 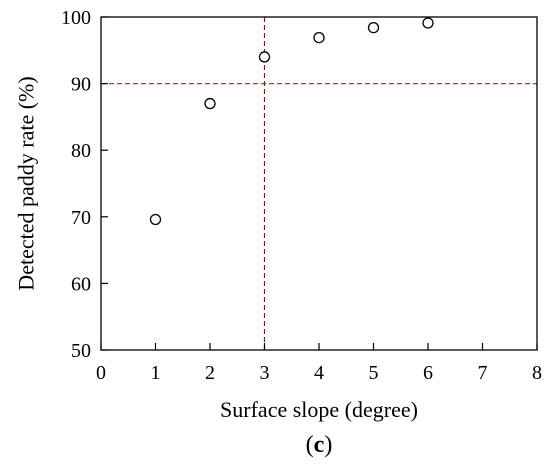 I want to click on x-tick-label: 4, so click(x=319, y=373).